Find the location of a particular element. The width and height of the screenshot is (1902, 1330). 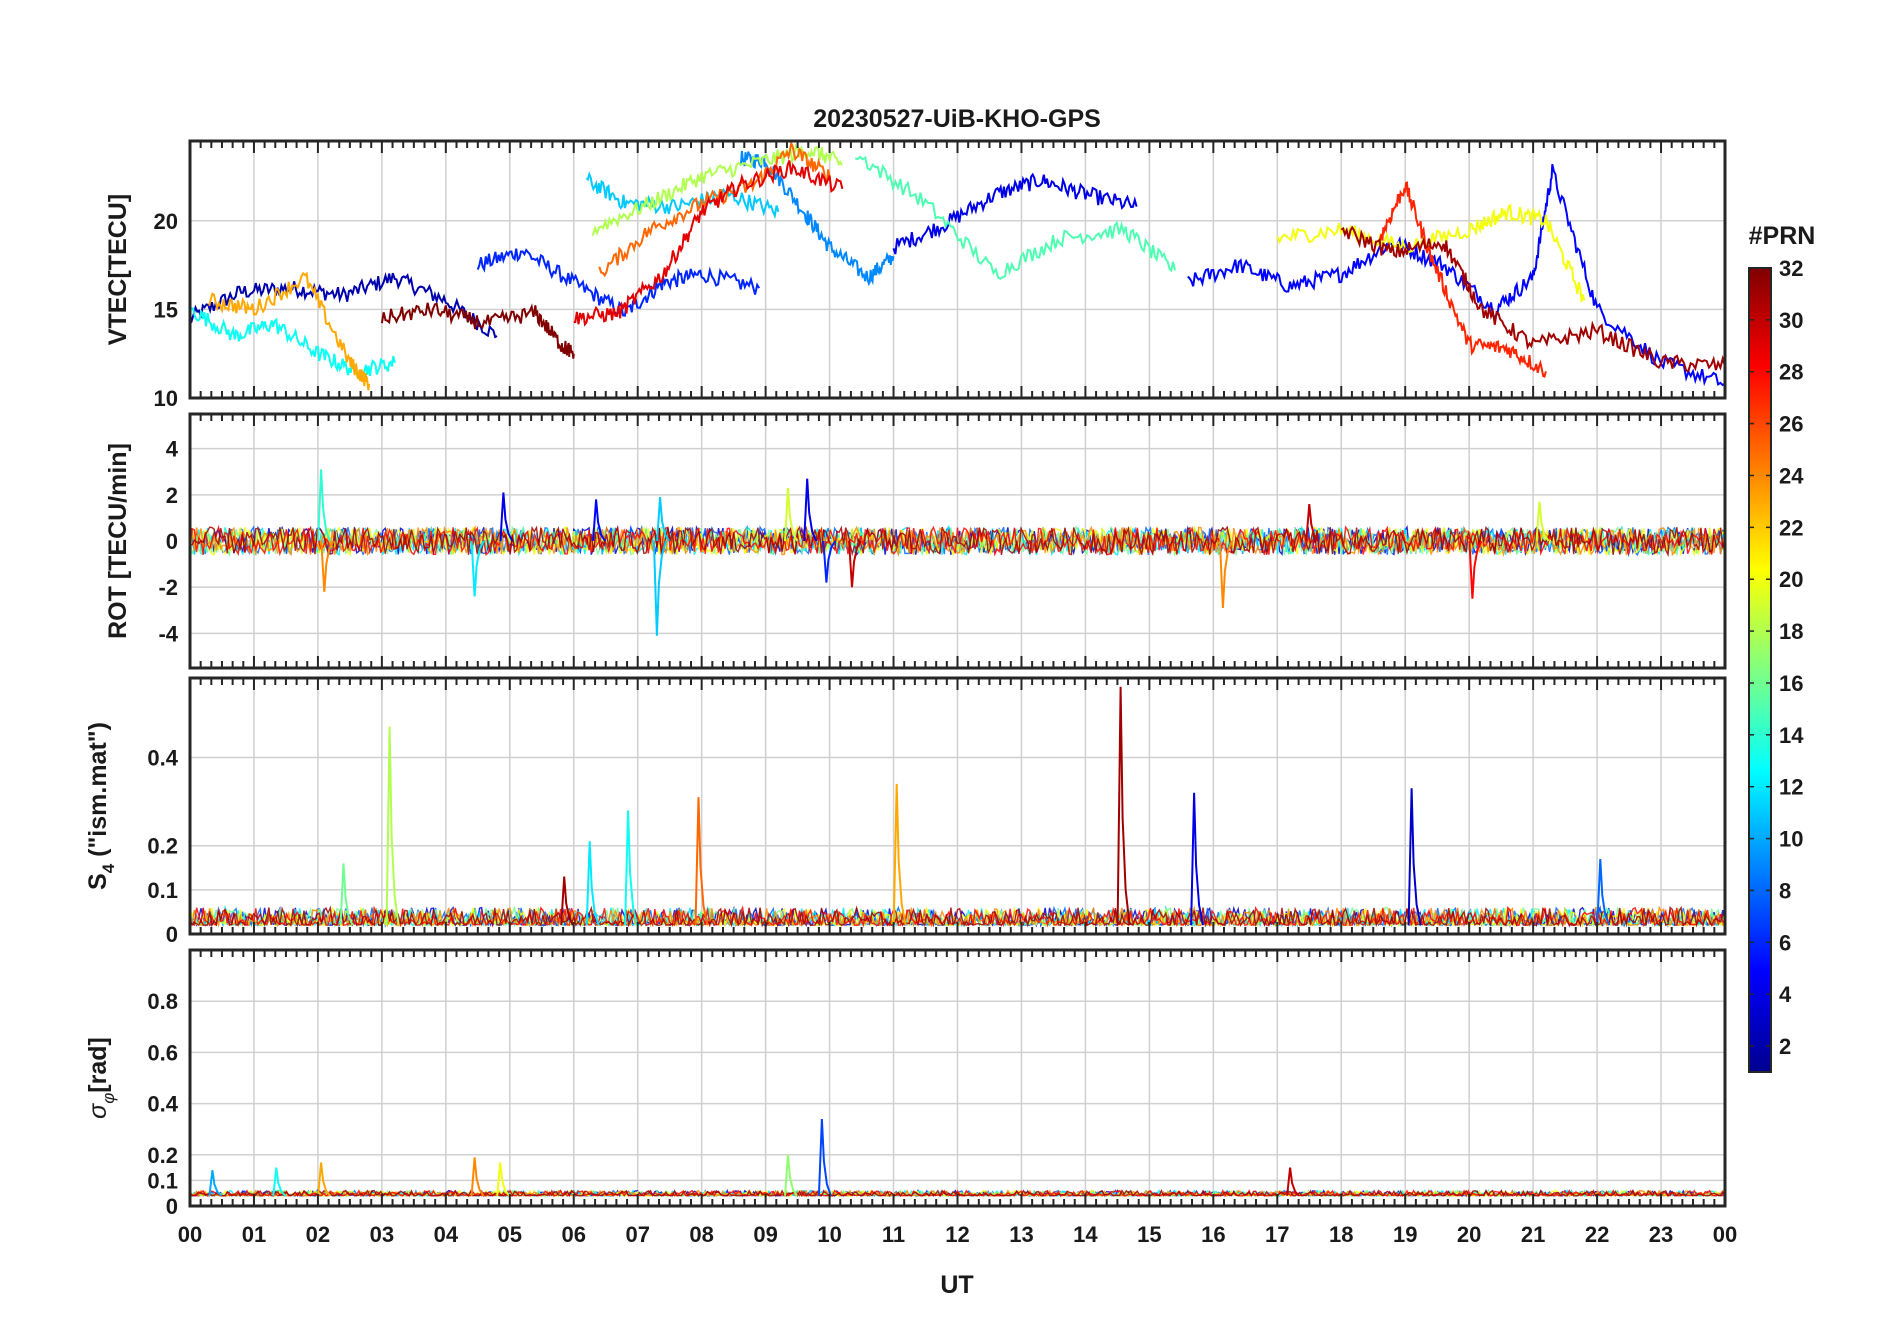

y-axis-title: VTEC[TECU] is located at coordinates (118, 269).